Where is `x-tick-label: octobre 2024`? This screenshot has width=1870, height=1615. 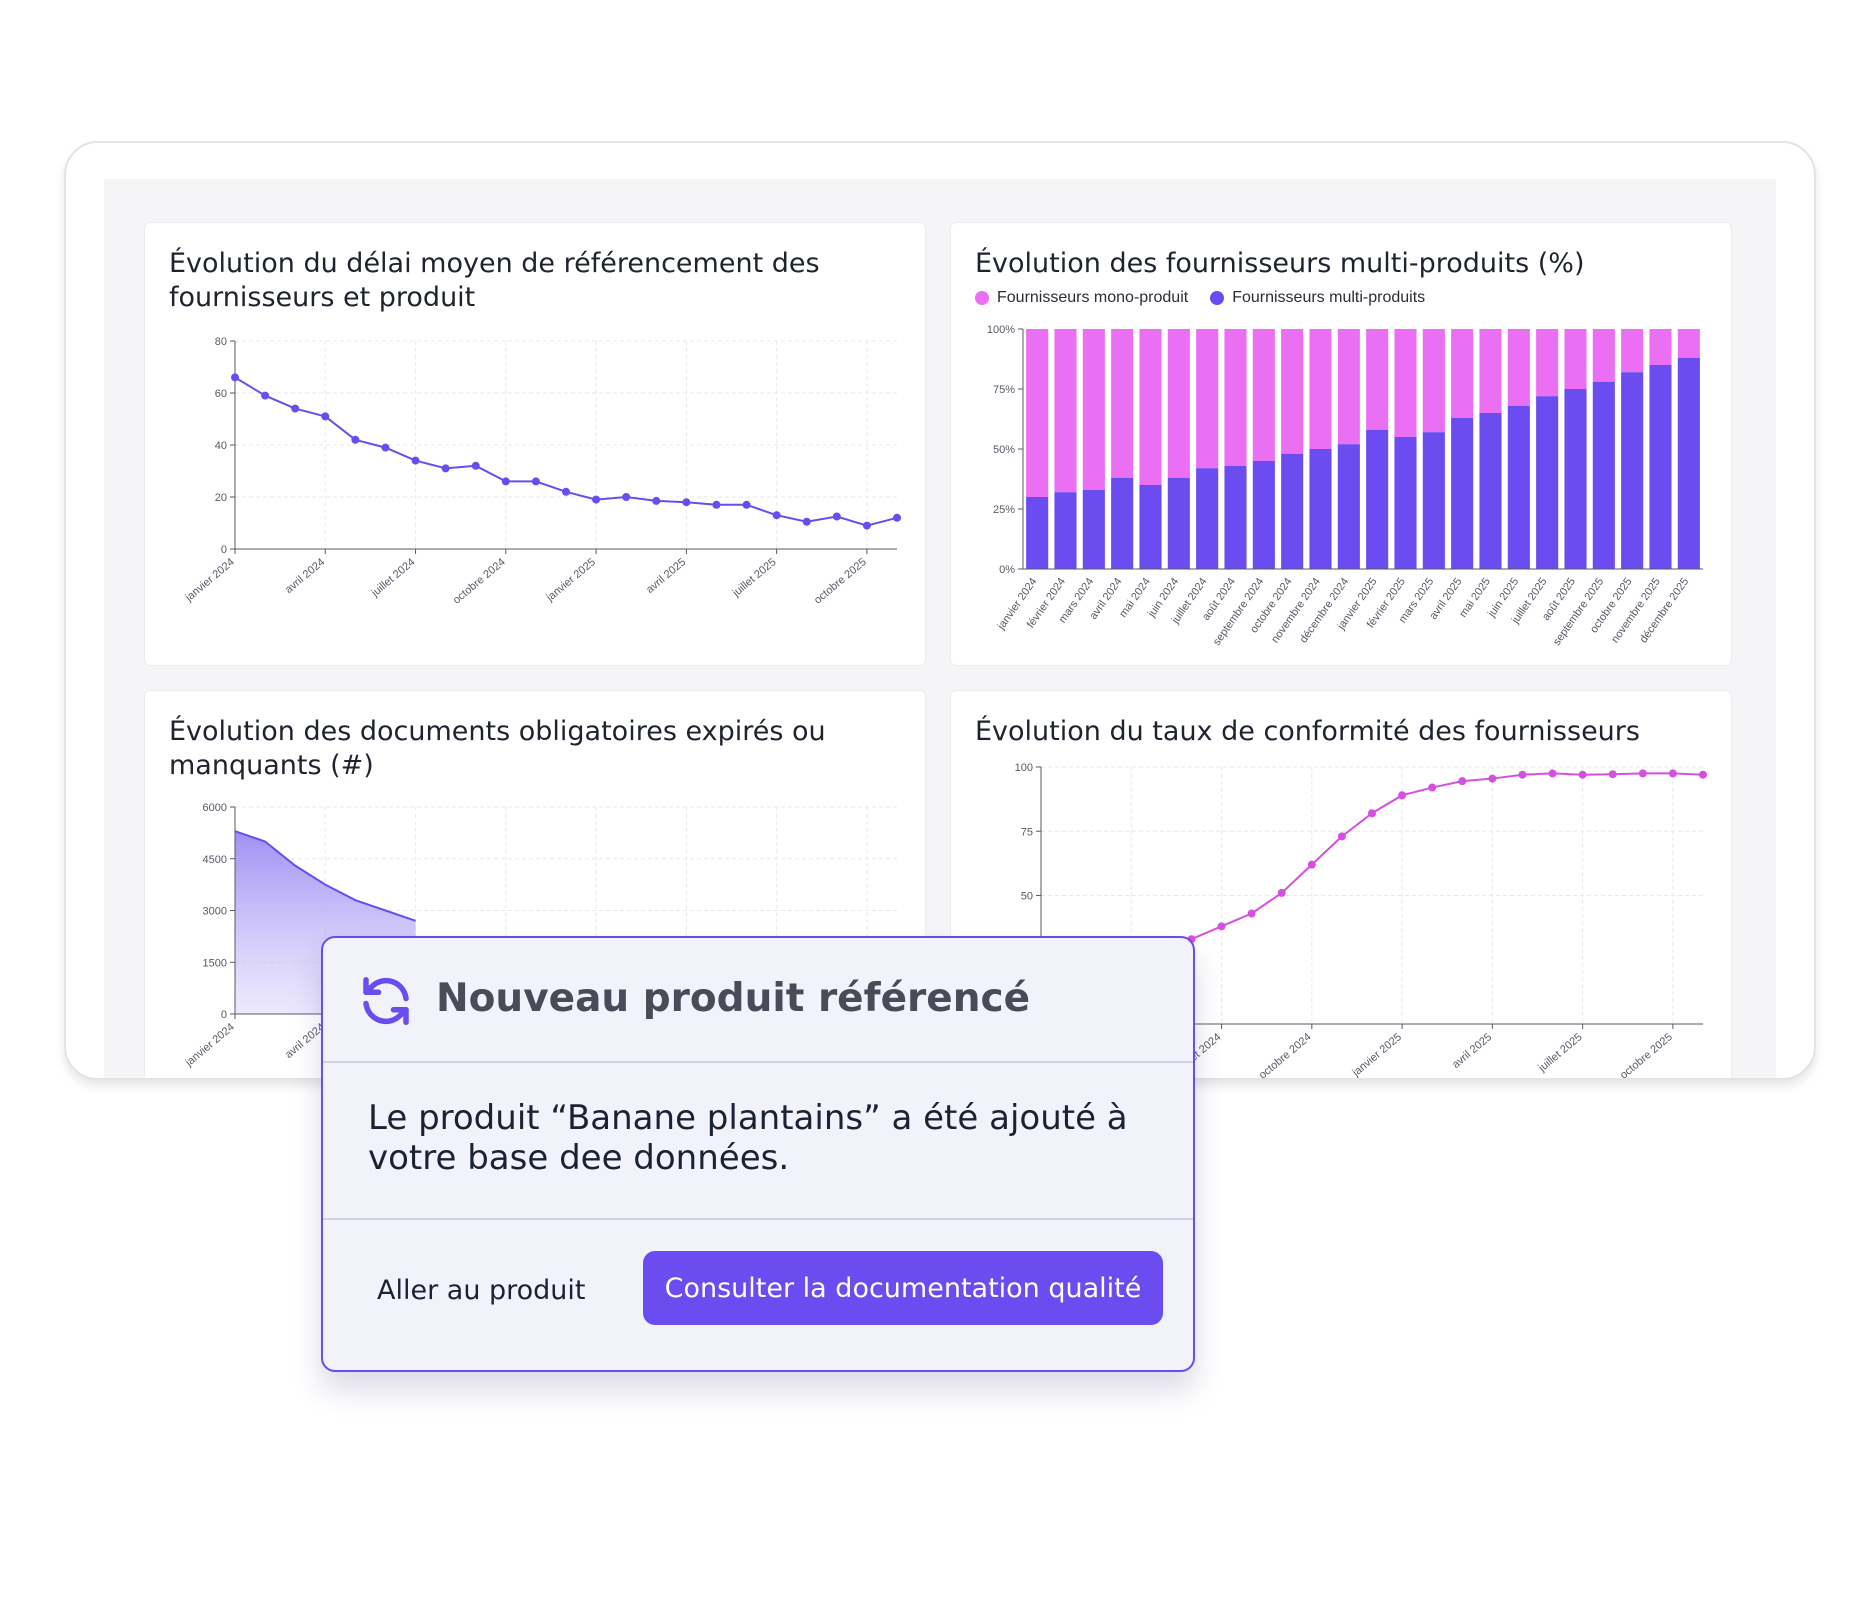 x-tick-label: octobre 2024 is located at coordinates (1285, 1054).